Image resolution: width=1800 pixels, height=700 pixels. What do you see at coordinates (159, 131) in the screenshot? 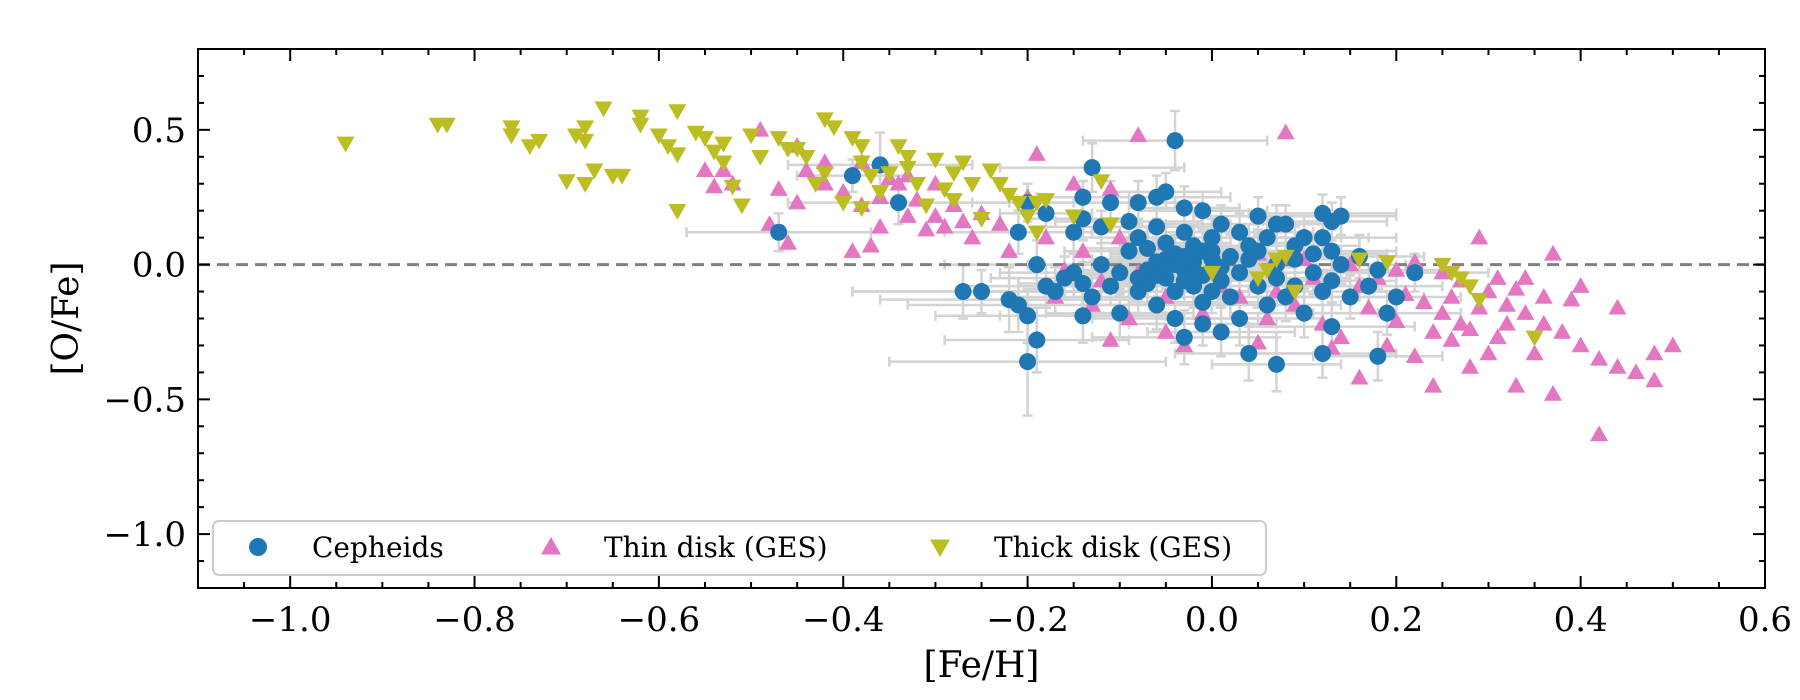
I see `y-tick-label: 0.5` at bounding box center [159, 131].